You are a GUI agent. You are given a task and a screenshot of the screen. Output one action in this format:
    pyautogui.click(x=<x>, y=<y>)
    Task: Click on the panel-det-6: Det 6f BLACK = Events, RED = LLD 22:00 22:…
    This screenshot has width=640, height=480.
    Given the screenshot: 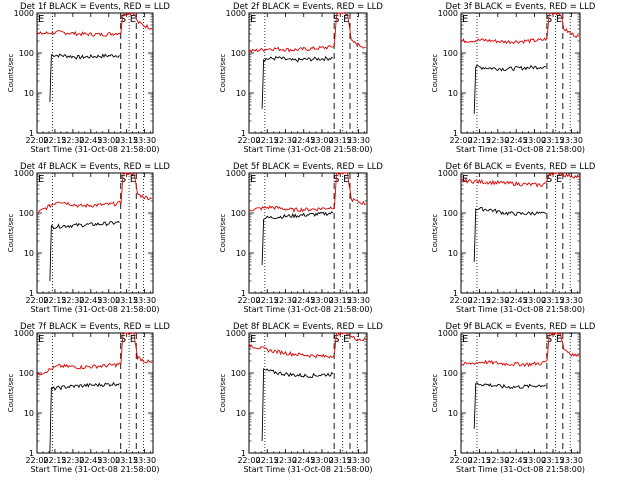 What is the action you would take?
    pyautogui.click(x=513, y=238)
    